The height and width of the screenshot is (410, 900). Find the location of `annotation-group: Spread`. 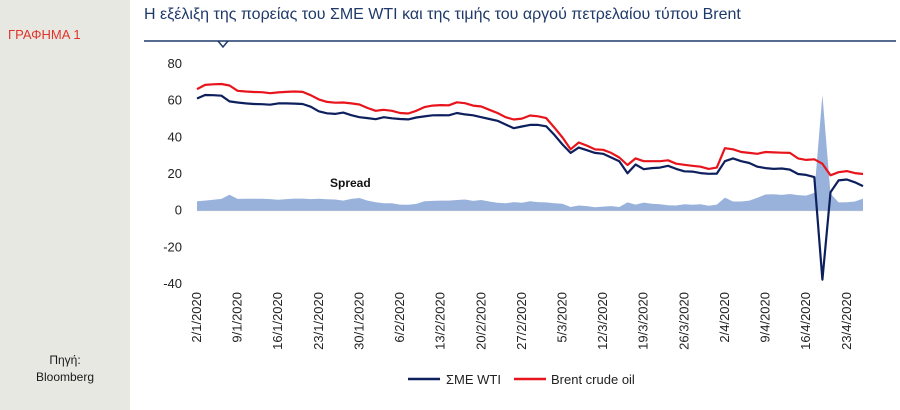

annotation-group: Spread is located at coordinates (350, 183).